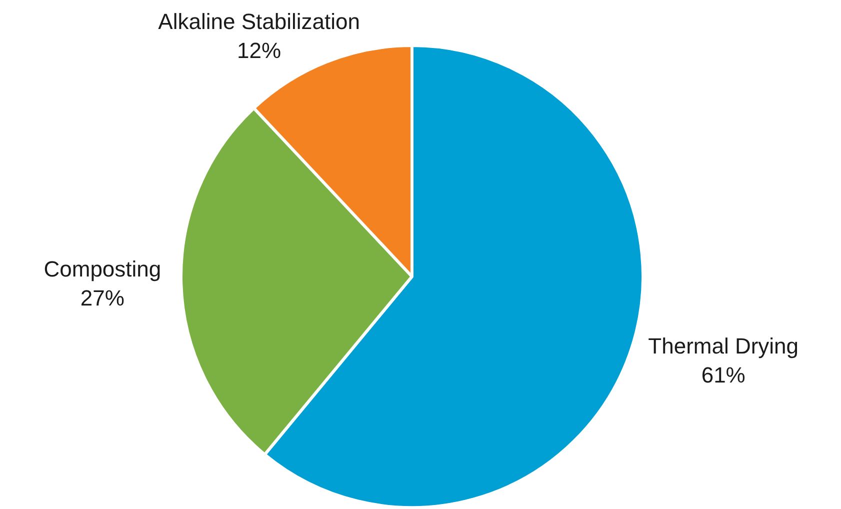 The image size is (841, 509). Describe the element at coordinates (259, 51) in the screenshot. I see `data-label: 12%` at that location.